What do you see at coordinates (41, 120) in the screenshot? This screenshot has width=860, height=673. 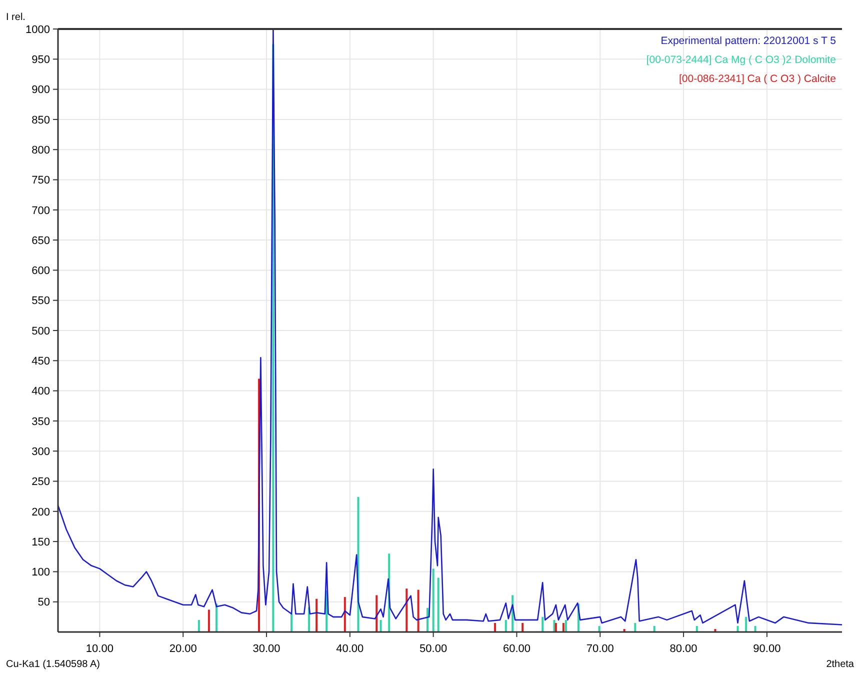 I see `y-tick-label: 850` at bounding box center [41, 120].